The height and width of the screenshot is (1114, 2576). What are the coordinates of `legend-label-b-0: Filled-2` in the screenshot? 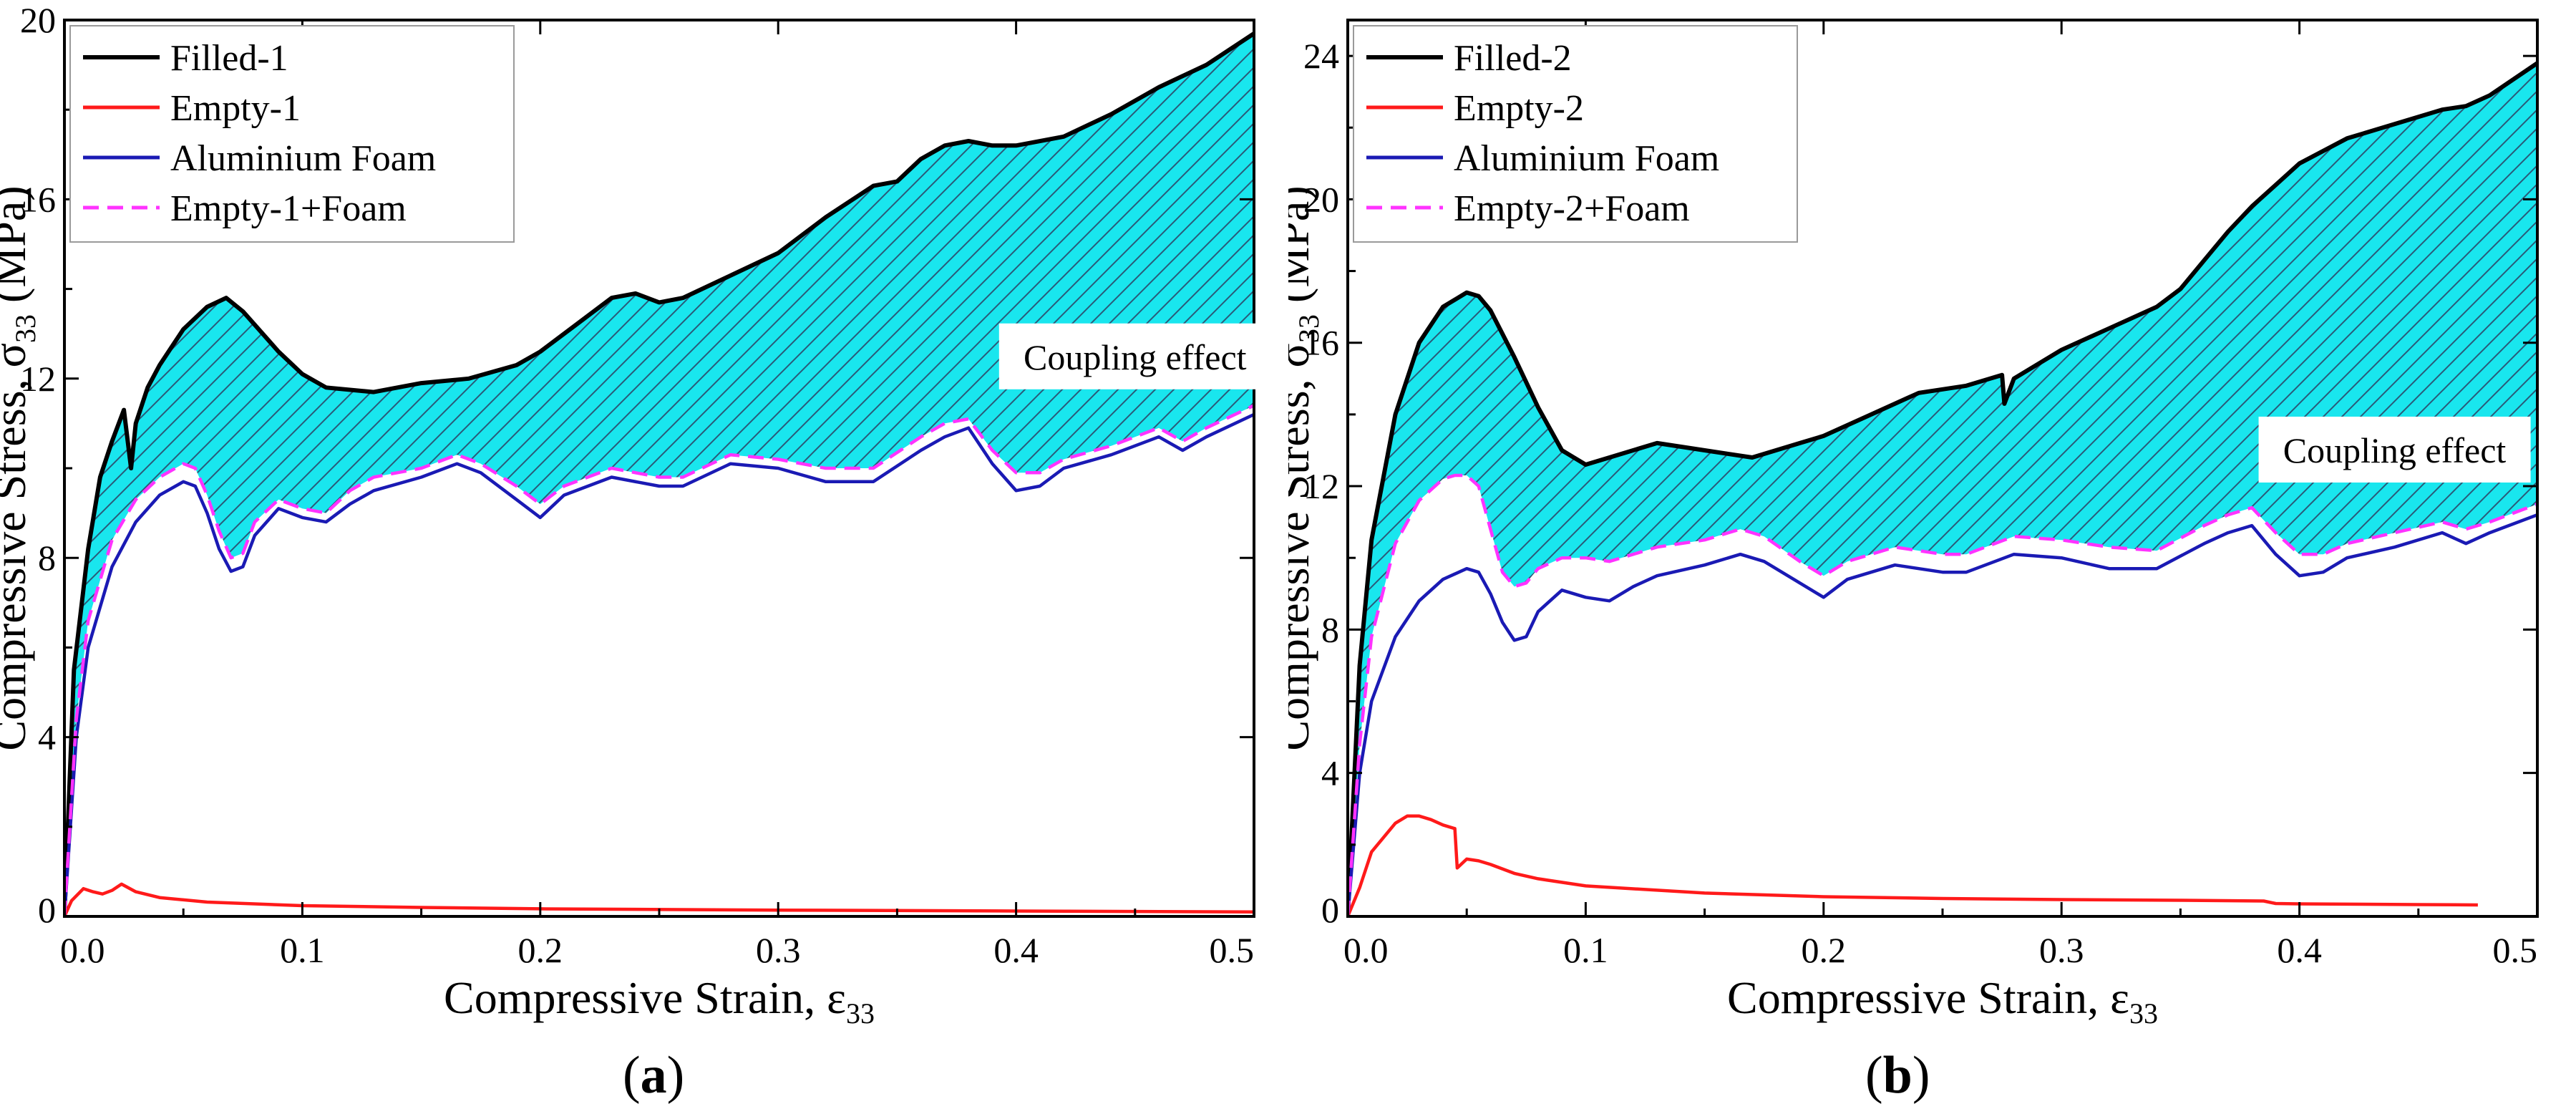 It's located at (1513, 58).